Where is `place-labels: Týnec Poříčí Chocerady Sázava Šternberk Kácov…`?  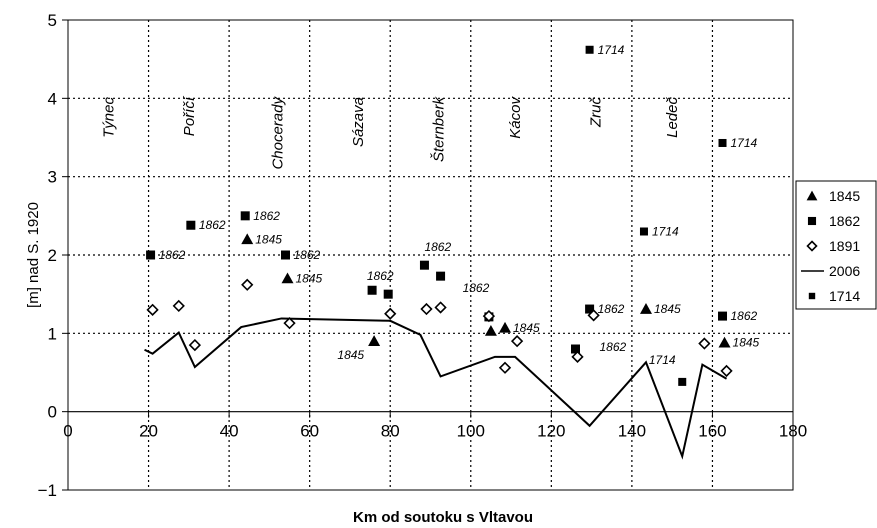 place-labels: Týnec Poříčí Chocerady Sázava Šternberk Kácov… is located at coordinates (390, 132).